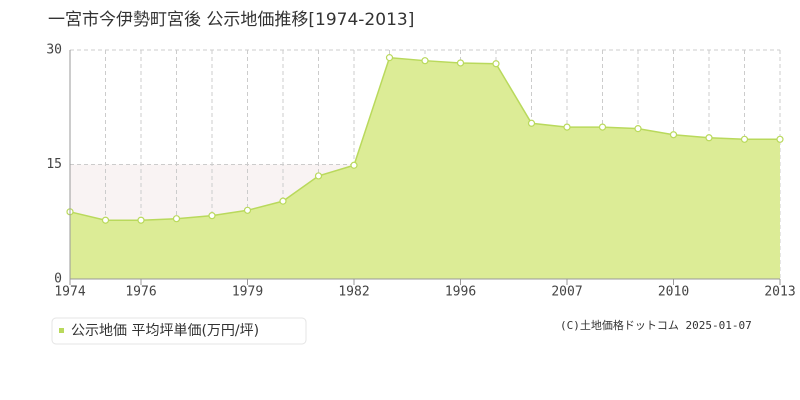 Image resolution: width=800 pixels, height=400 pixels. Describe the element at coordinates (566, 292) in the screenshot. I see `x-tick-label: 2007` at that location.